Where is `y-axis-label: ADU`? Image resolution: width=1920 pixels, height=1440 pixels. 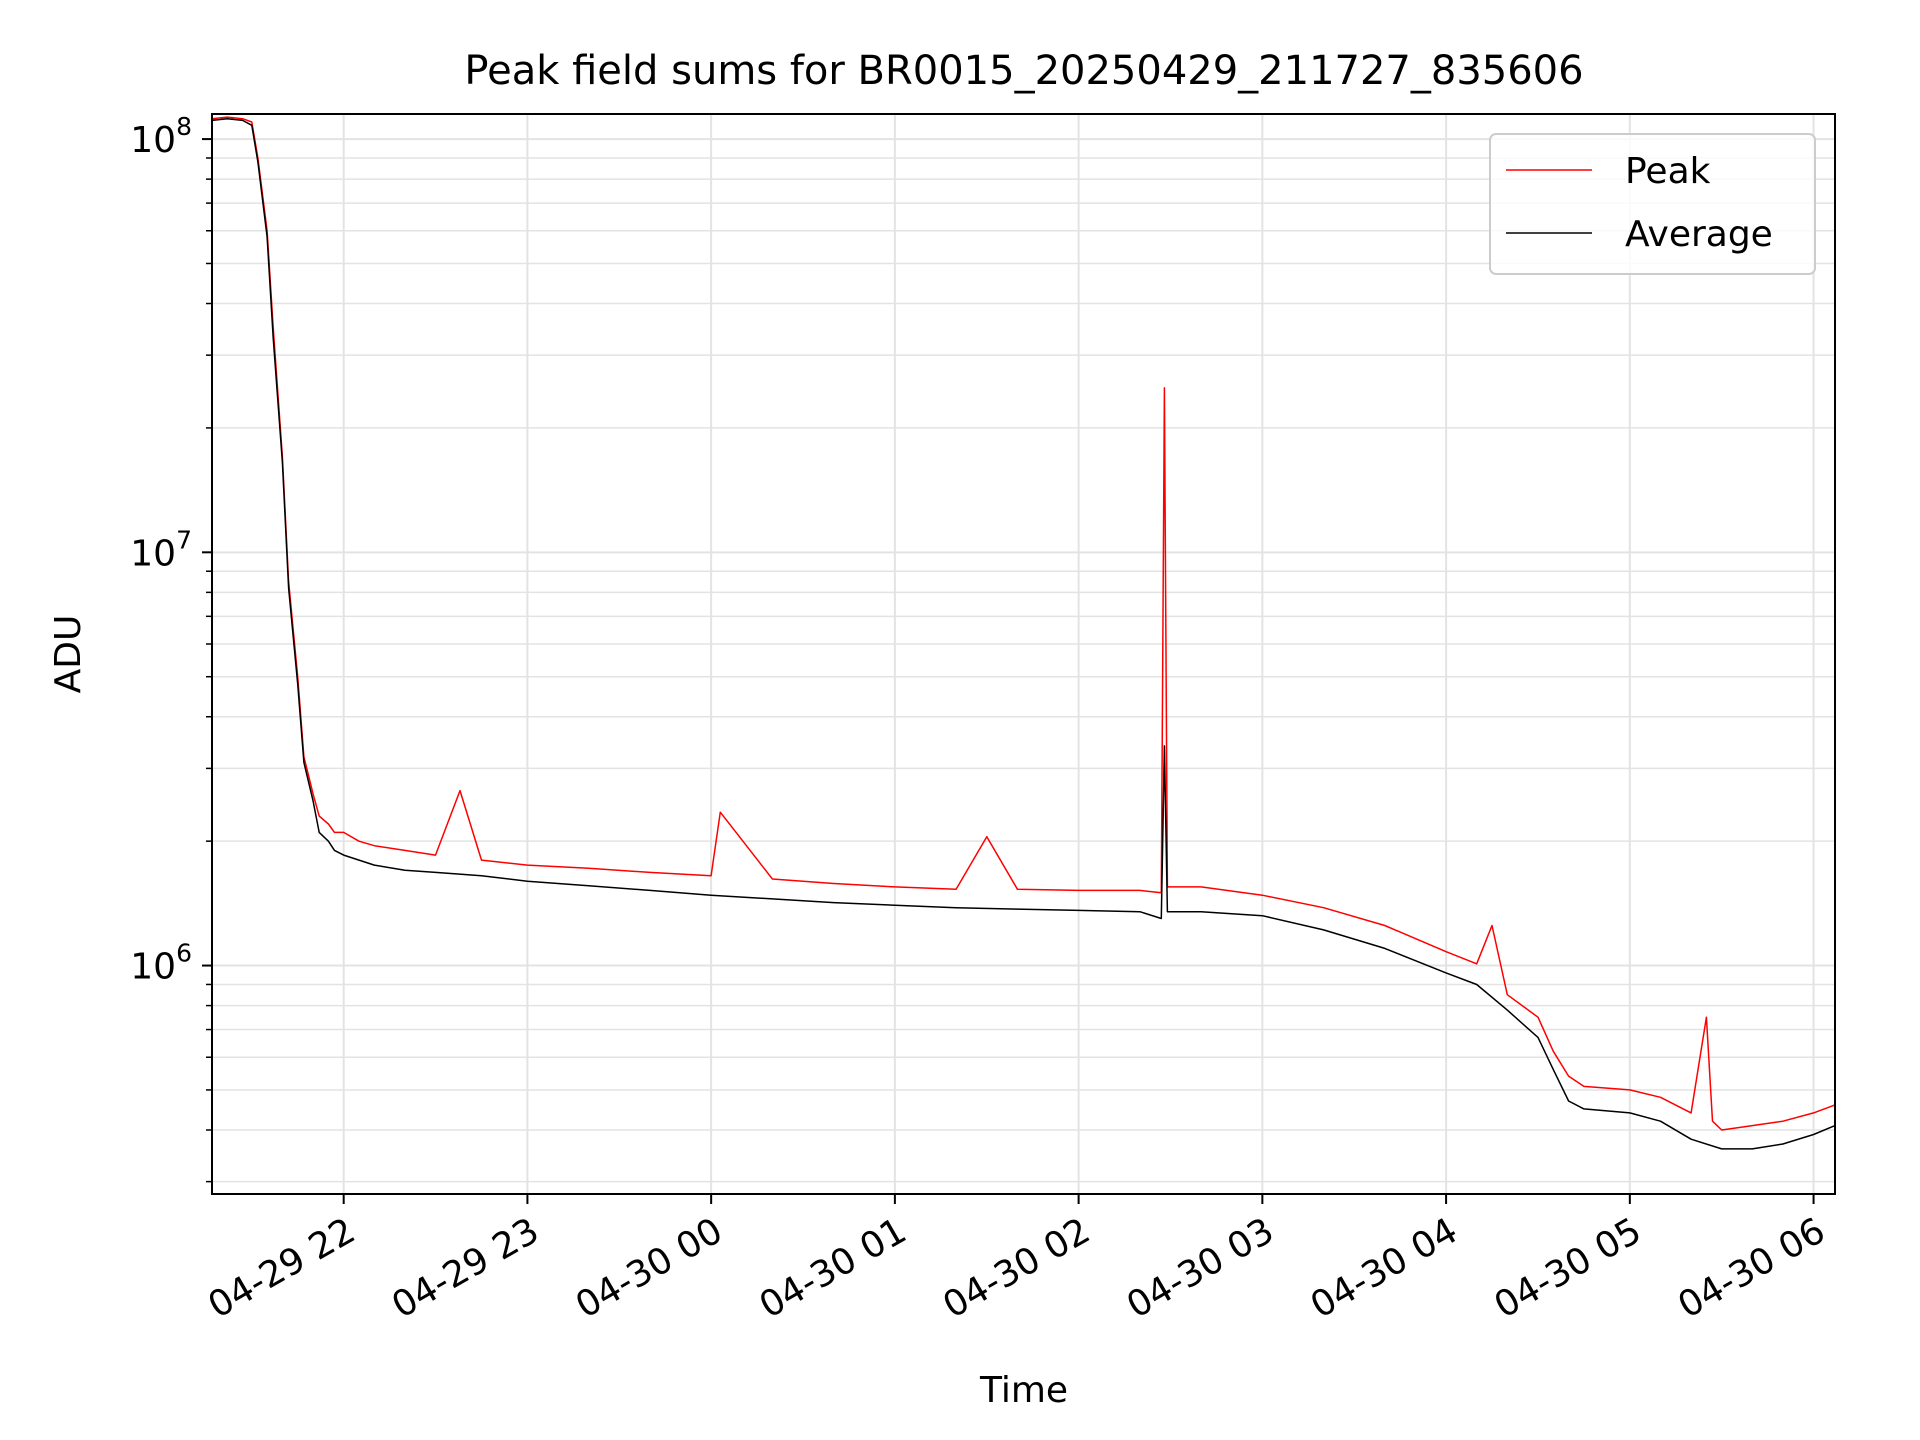 y-axis-label: ADU is located at coordinates (68, 654).